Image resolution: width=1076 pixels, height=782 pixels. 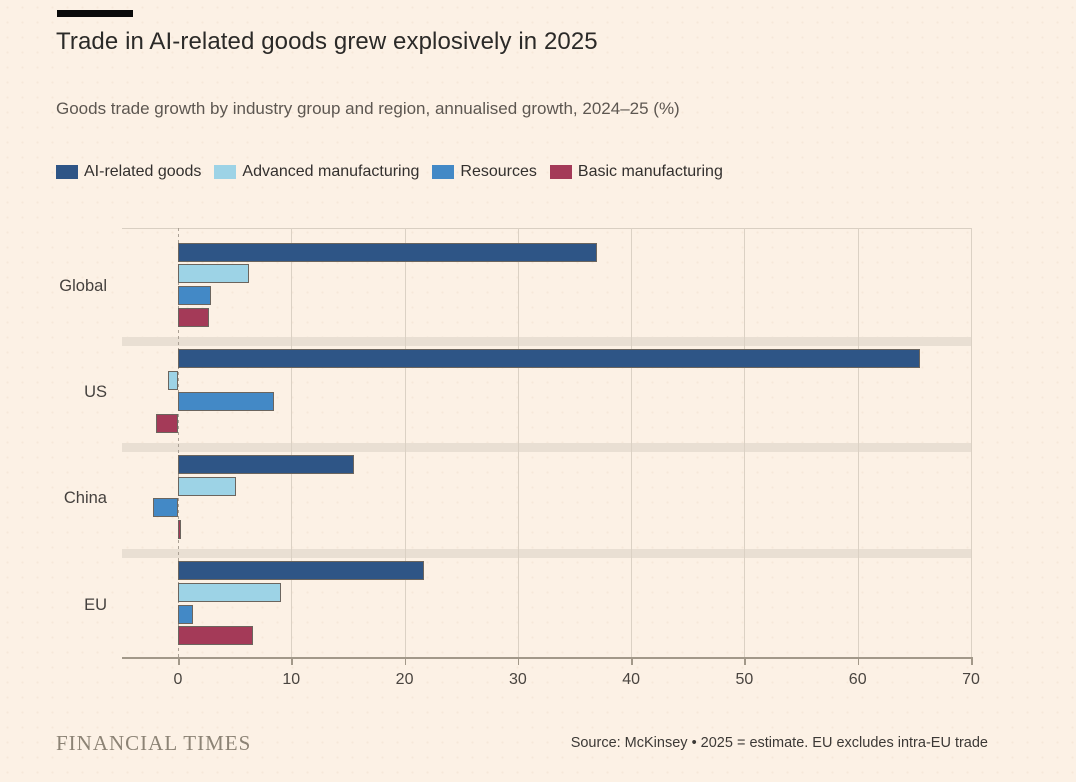 What do you see at coordinates (226, 402) in the screenshot?
I see `bar-us-resources` at bounding box center [226, 402].